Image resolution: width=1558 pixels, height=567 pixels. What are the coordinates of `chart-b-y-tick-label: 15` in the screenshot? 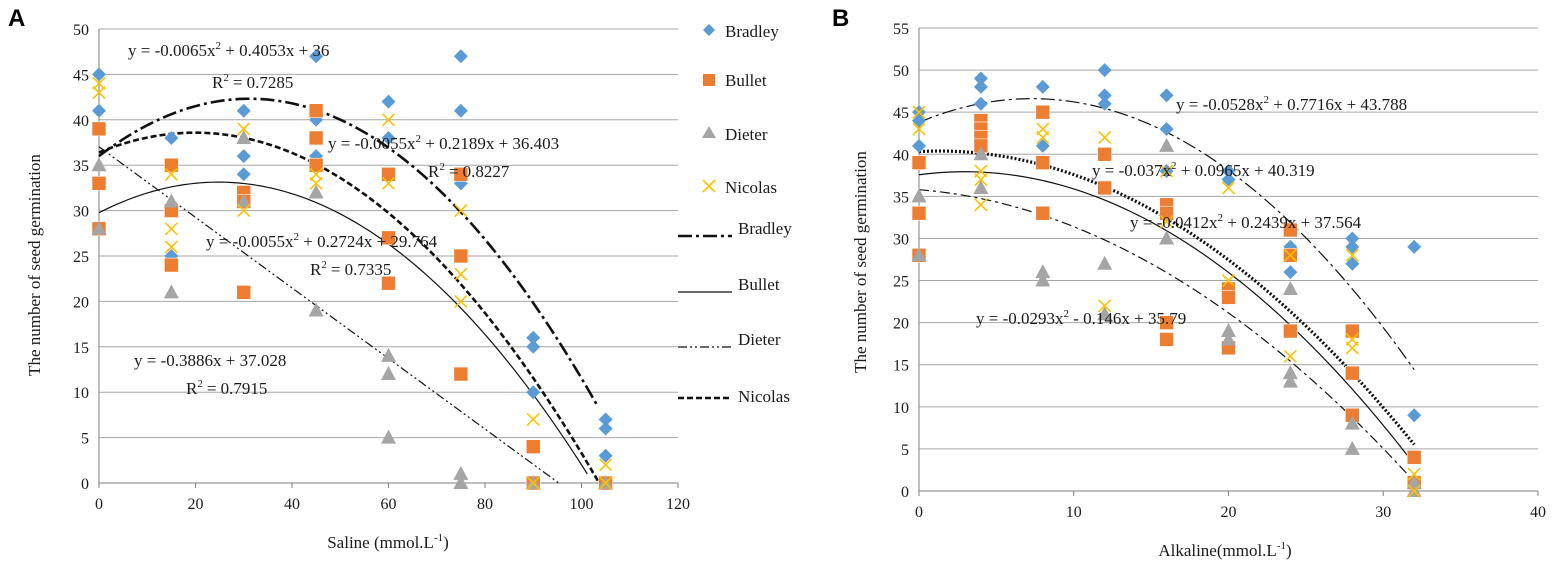 It's located at (901, 366).